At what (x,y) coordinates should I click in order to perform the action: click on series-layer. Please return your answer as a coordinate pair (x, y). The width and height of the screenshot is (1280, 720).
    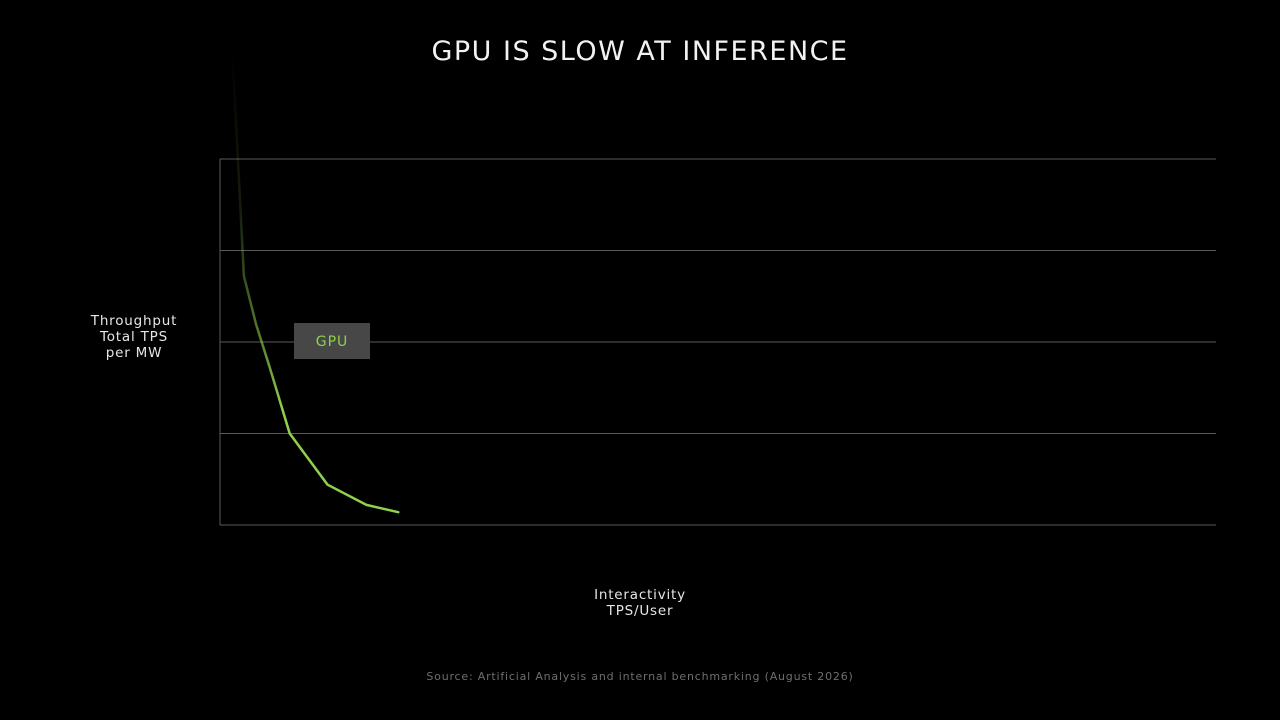
    Looking at the image, I should click on (315, 283).